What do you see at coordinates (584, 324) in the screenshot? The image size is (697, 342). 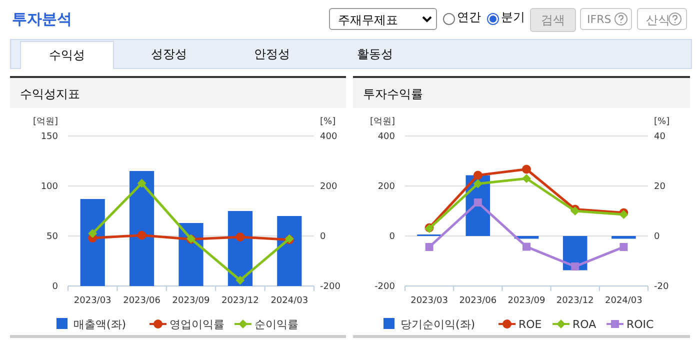 I see `legend-label: ROA` at bounding box center [584, 324].